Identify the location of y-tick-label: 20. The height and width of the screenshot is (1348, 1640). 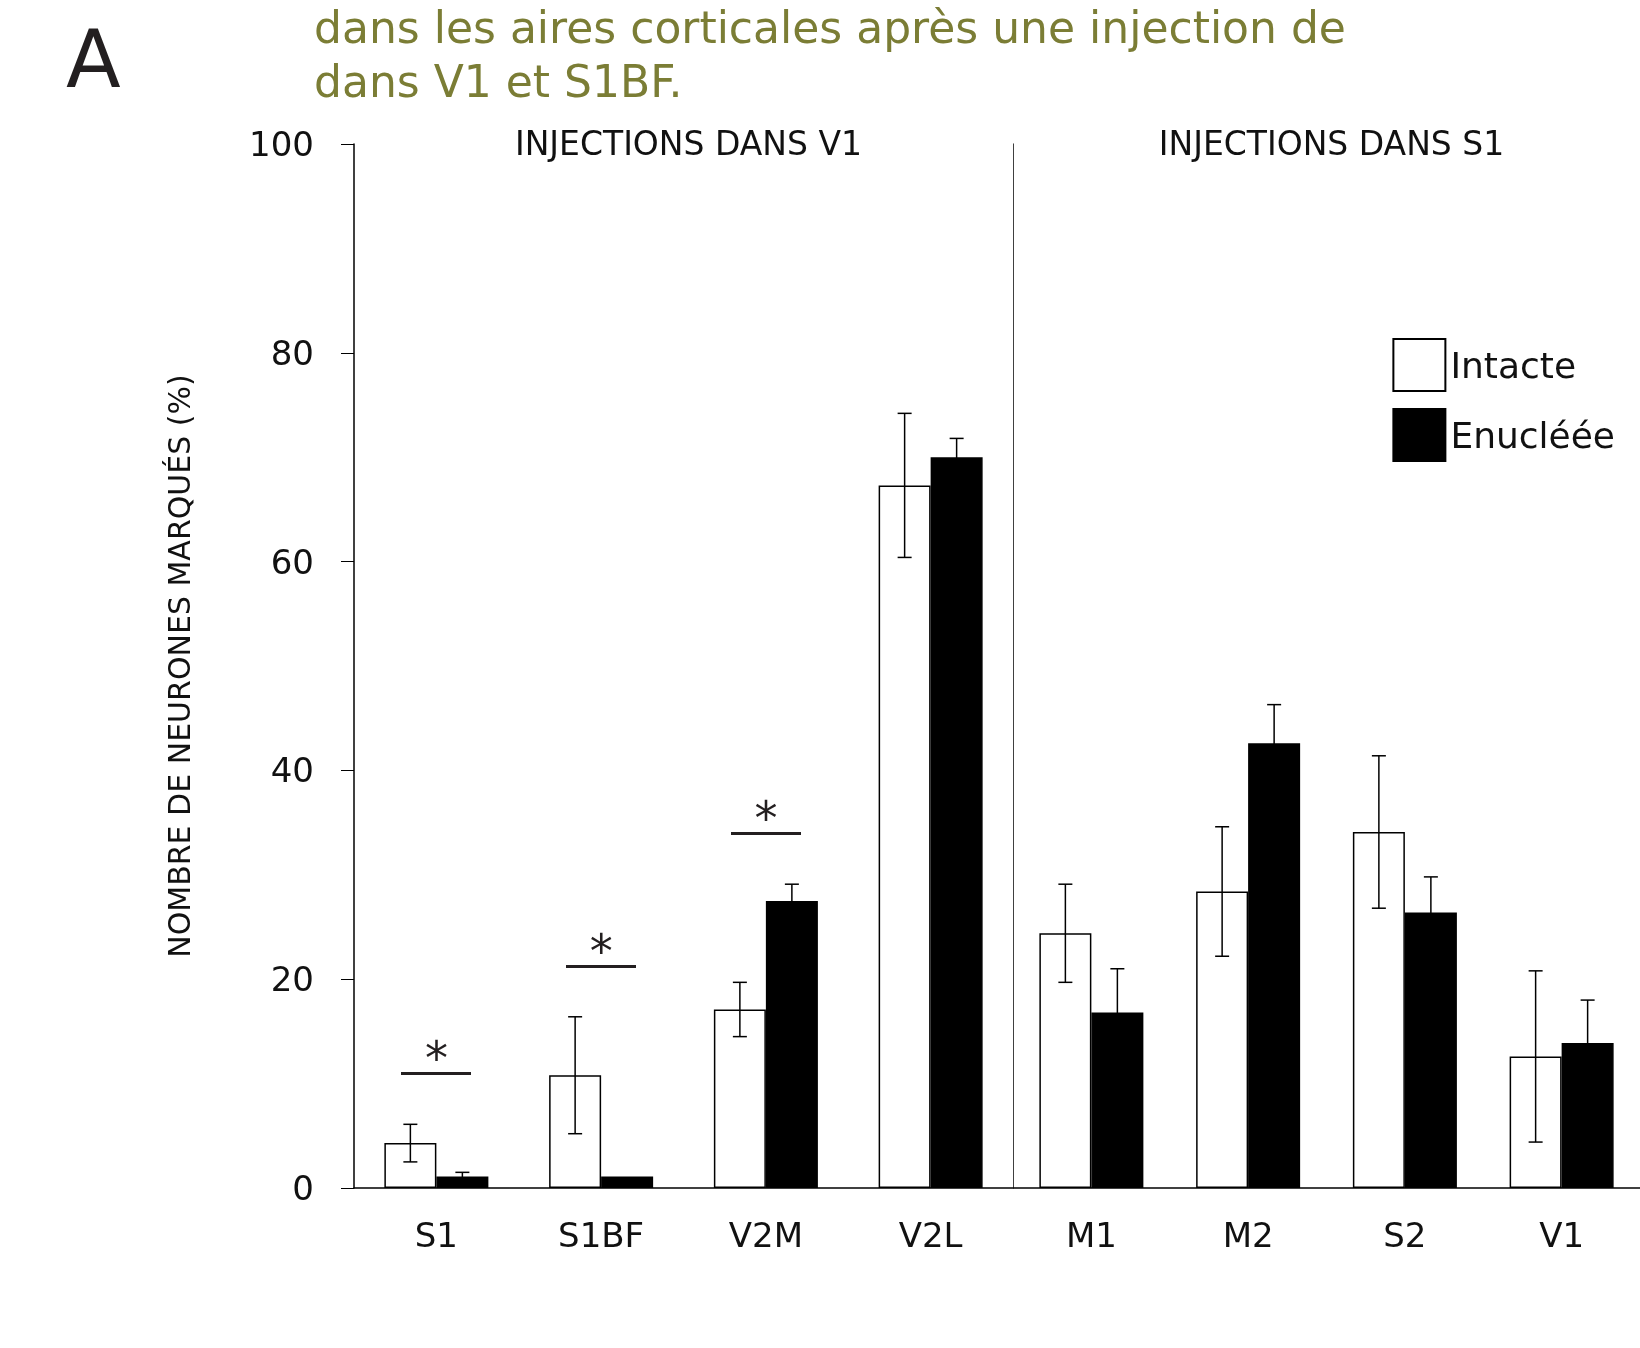
(292, 979).